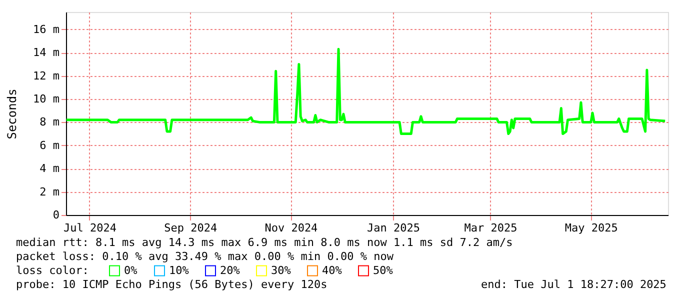 The height and width of the screenshot is (297, 697). What do you see at coordinates (46, 75) in the screenshot?
I see `y-tick-label: 12 m` at bounding box center [46, 75].